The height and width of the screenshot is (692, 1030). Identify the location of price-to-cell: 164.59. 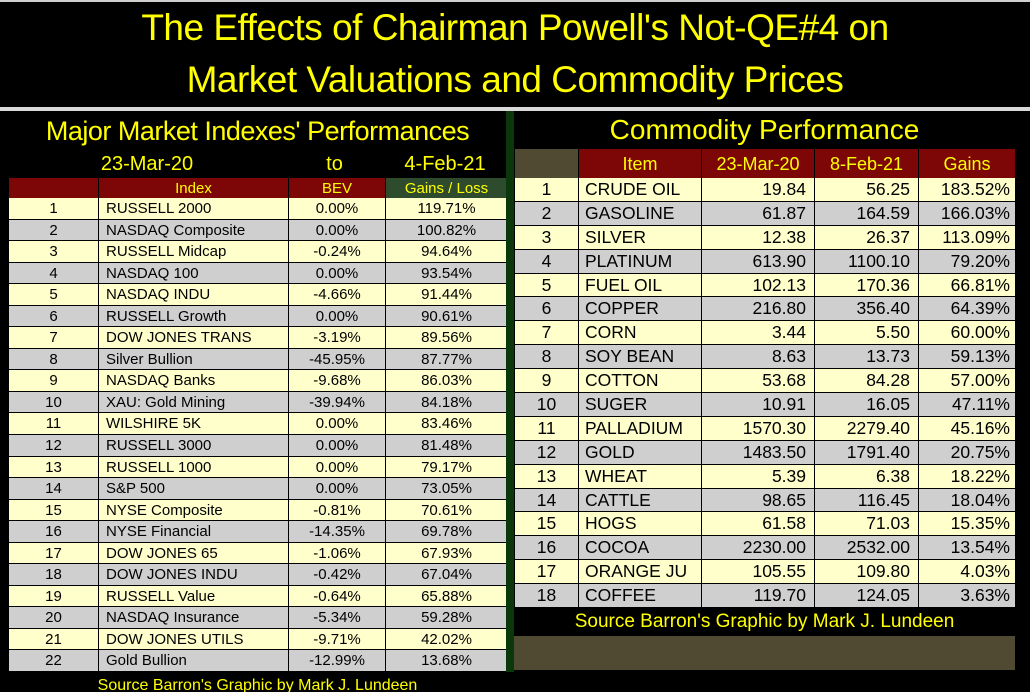
(867, 213).